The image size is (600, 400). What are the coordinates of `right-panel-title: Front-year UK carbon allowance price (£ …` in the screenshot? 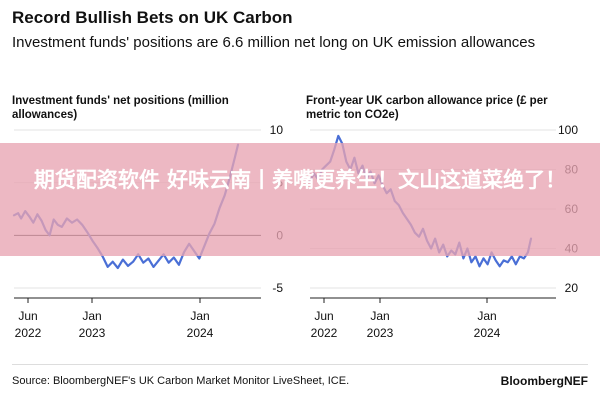 It's located at (427, 108).